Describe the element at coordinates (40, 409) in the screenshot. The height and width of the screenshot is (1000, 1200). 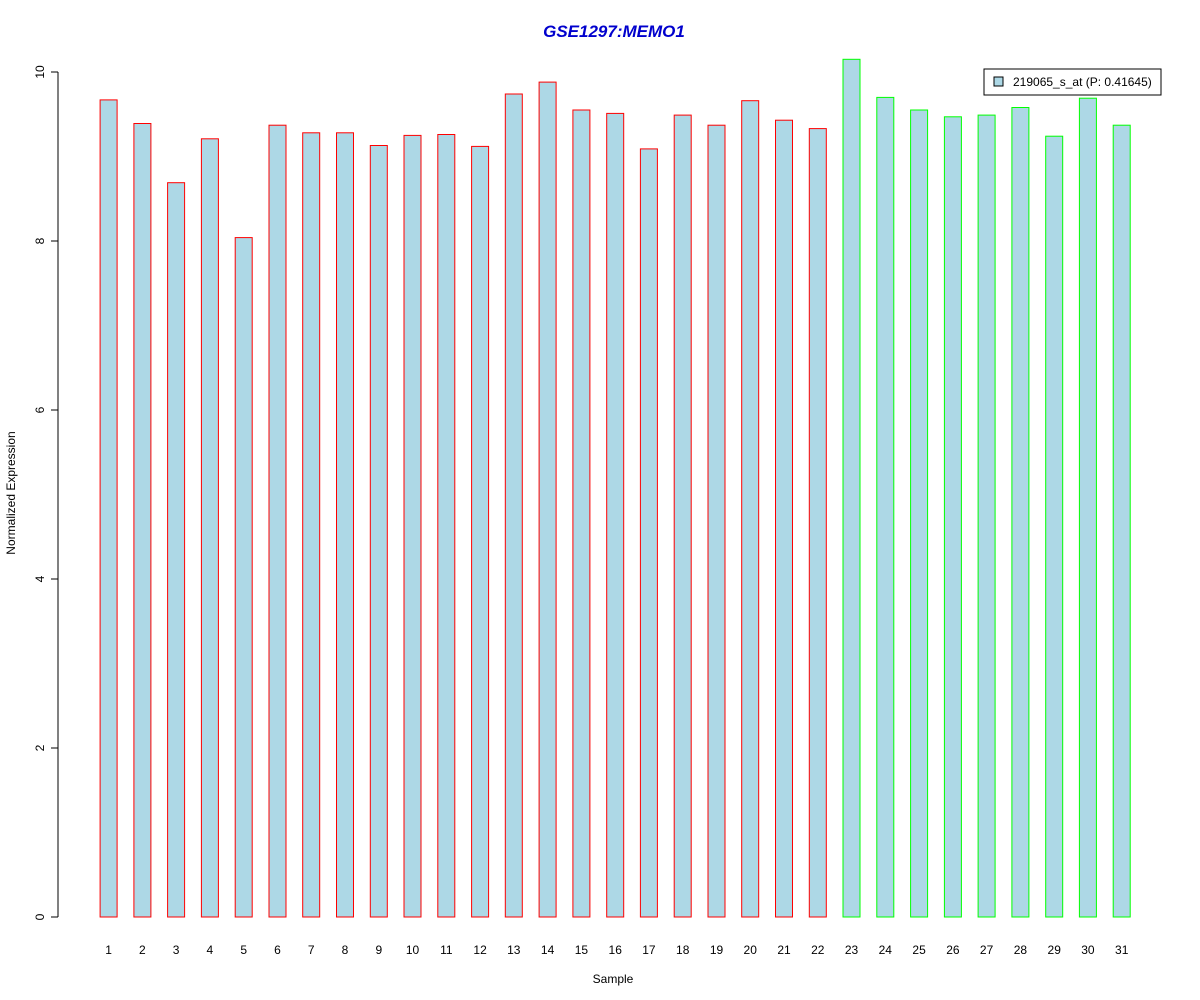
I see `y-tick-label: 6` at that location.